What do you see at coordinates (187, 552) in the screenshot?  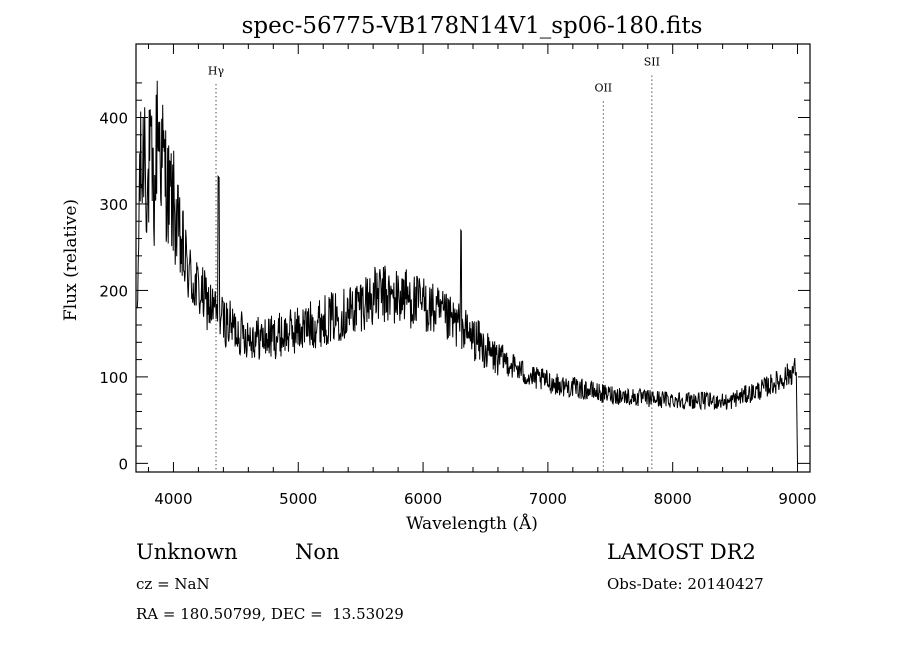 I see `object-class: Unknown` at bounding box center [187, 552].